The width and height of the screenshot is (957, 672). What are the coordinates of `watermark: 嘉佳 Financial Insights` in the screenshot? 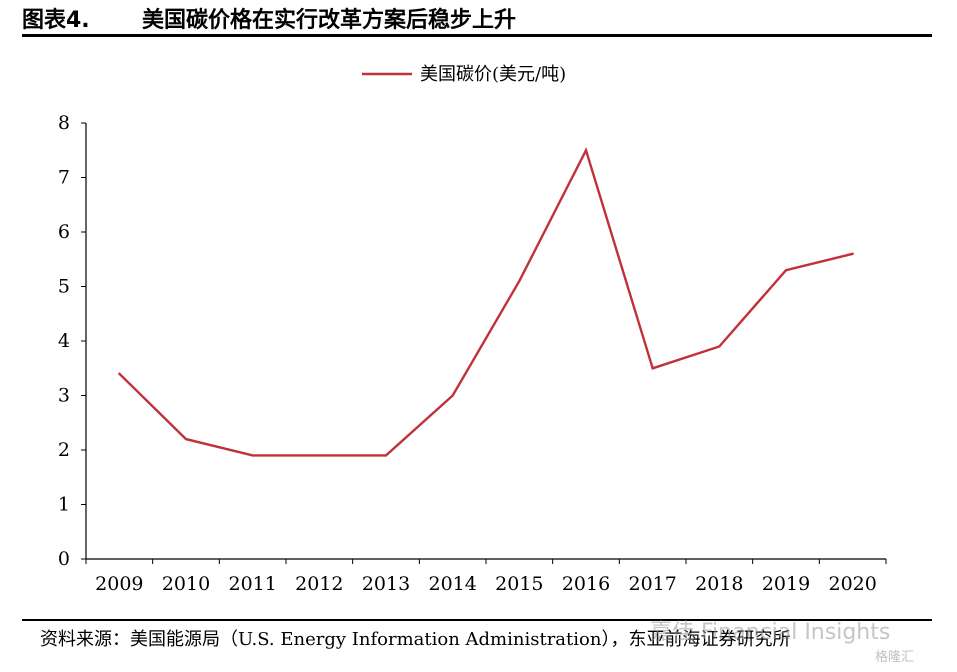 It's located at (770, 632).